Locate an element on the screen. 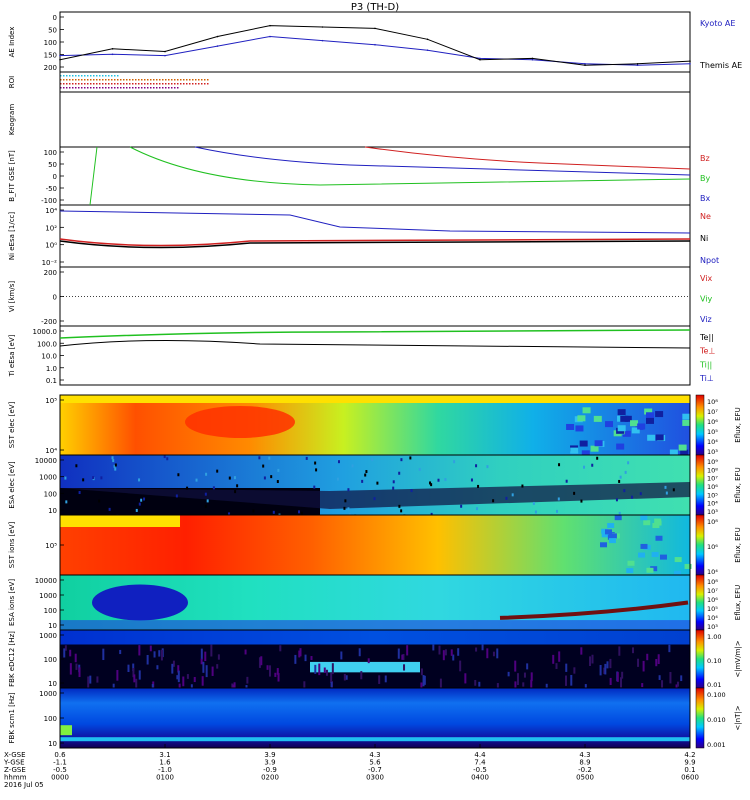 This screenshot has height=800, width=750. panel-ytick: 1000 is located at coordinates (48, 478).